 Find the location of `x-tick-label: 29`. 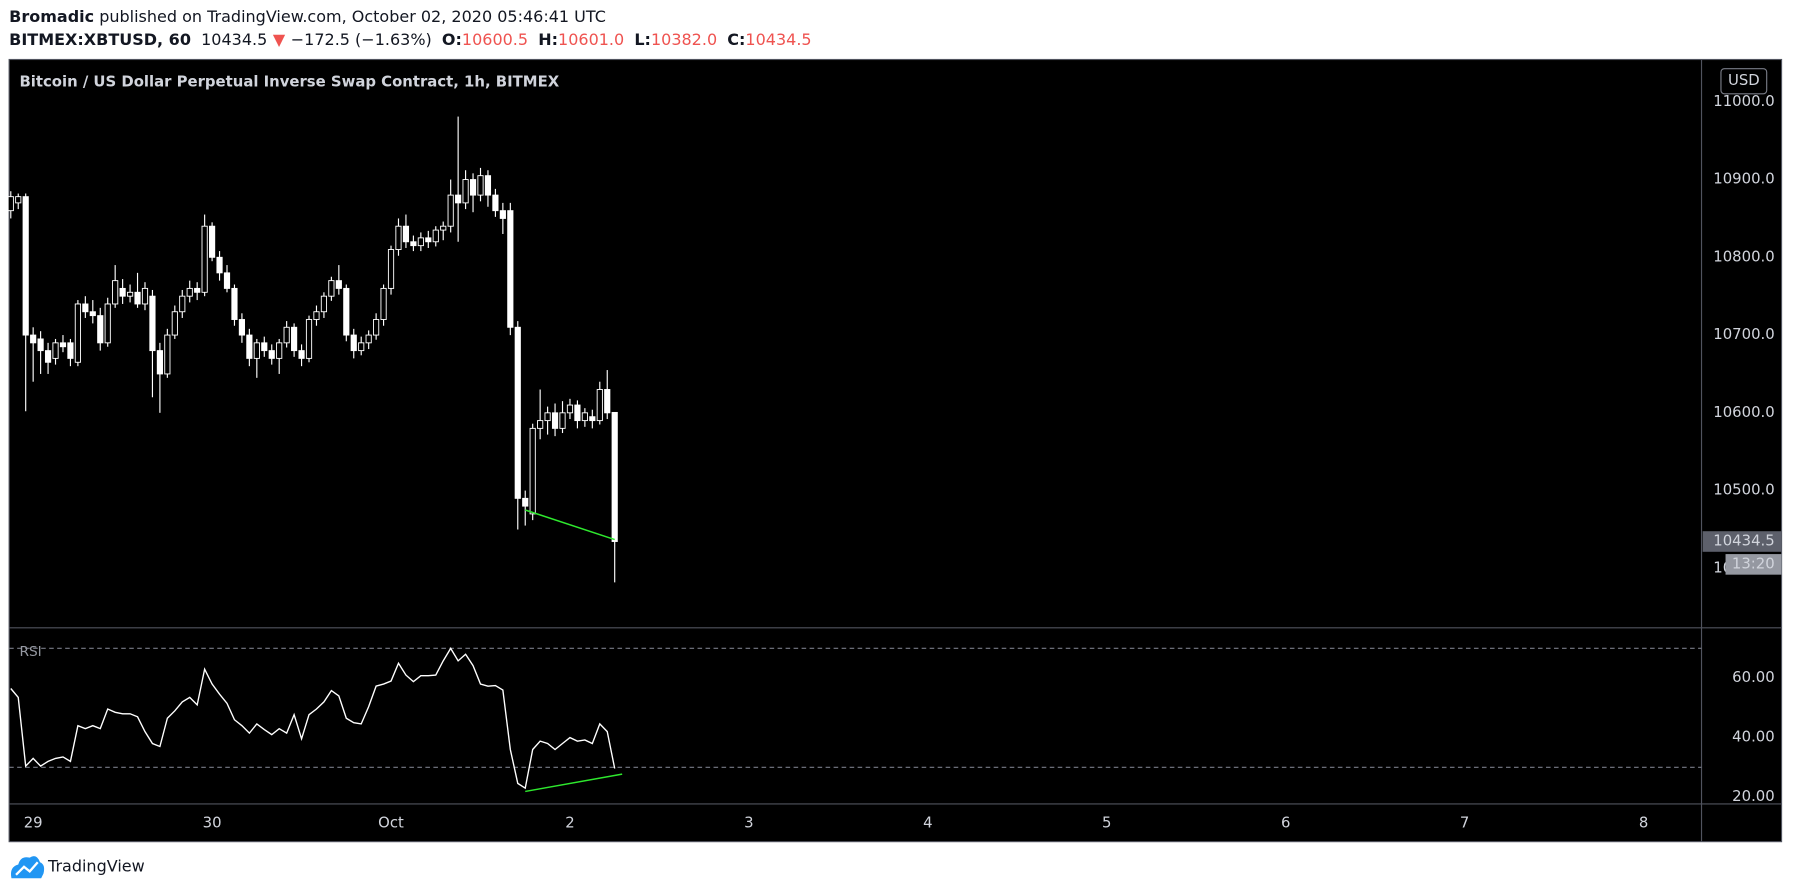

x-tick-label: 29 is located at coordinates (33, 822).